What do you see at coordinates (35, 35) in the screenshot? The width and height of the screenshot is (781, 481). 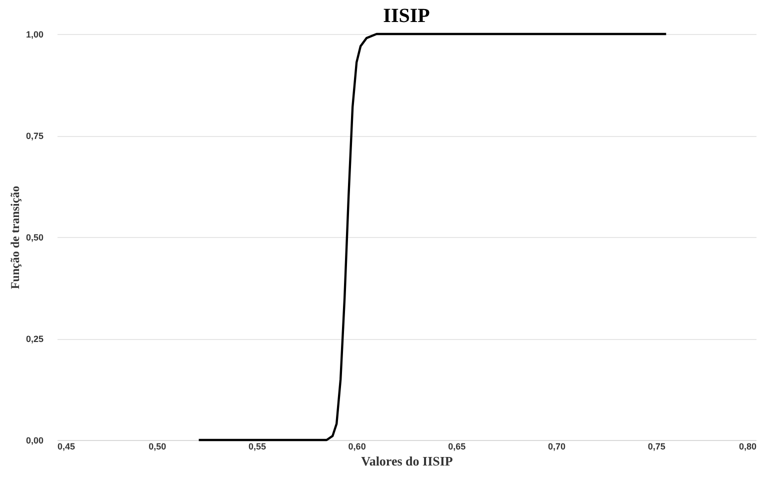 I see `y-tick-label: 1,00` at bounding box center [35, 35].